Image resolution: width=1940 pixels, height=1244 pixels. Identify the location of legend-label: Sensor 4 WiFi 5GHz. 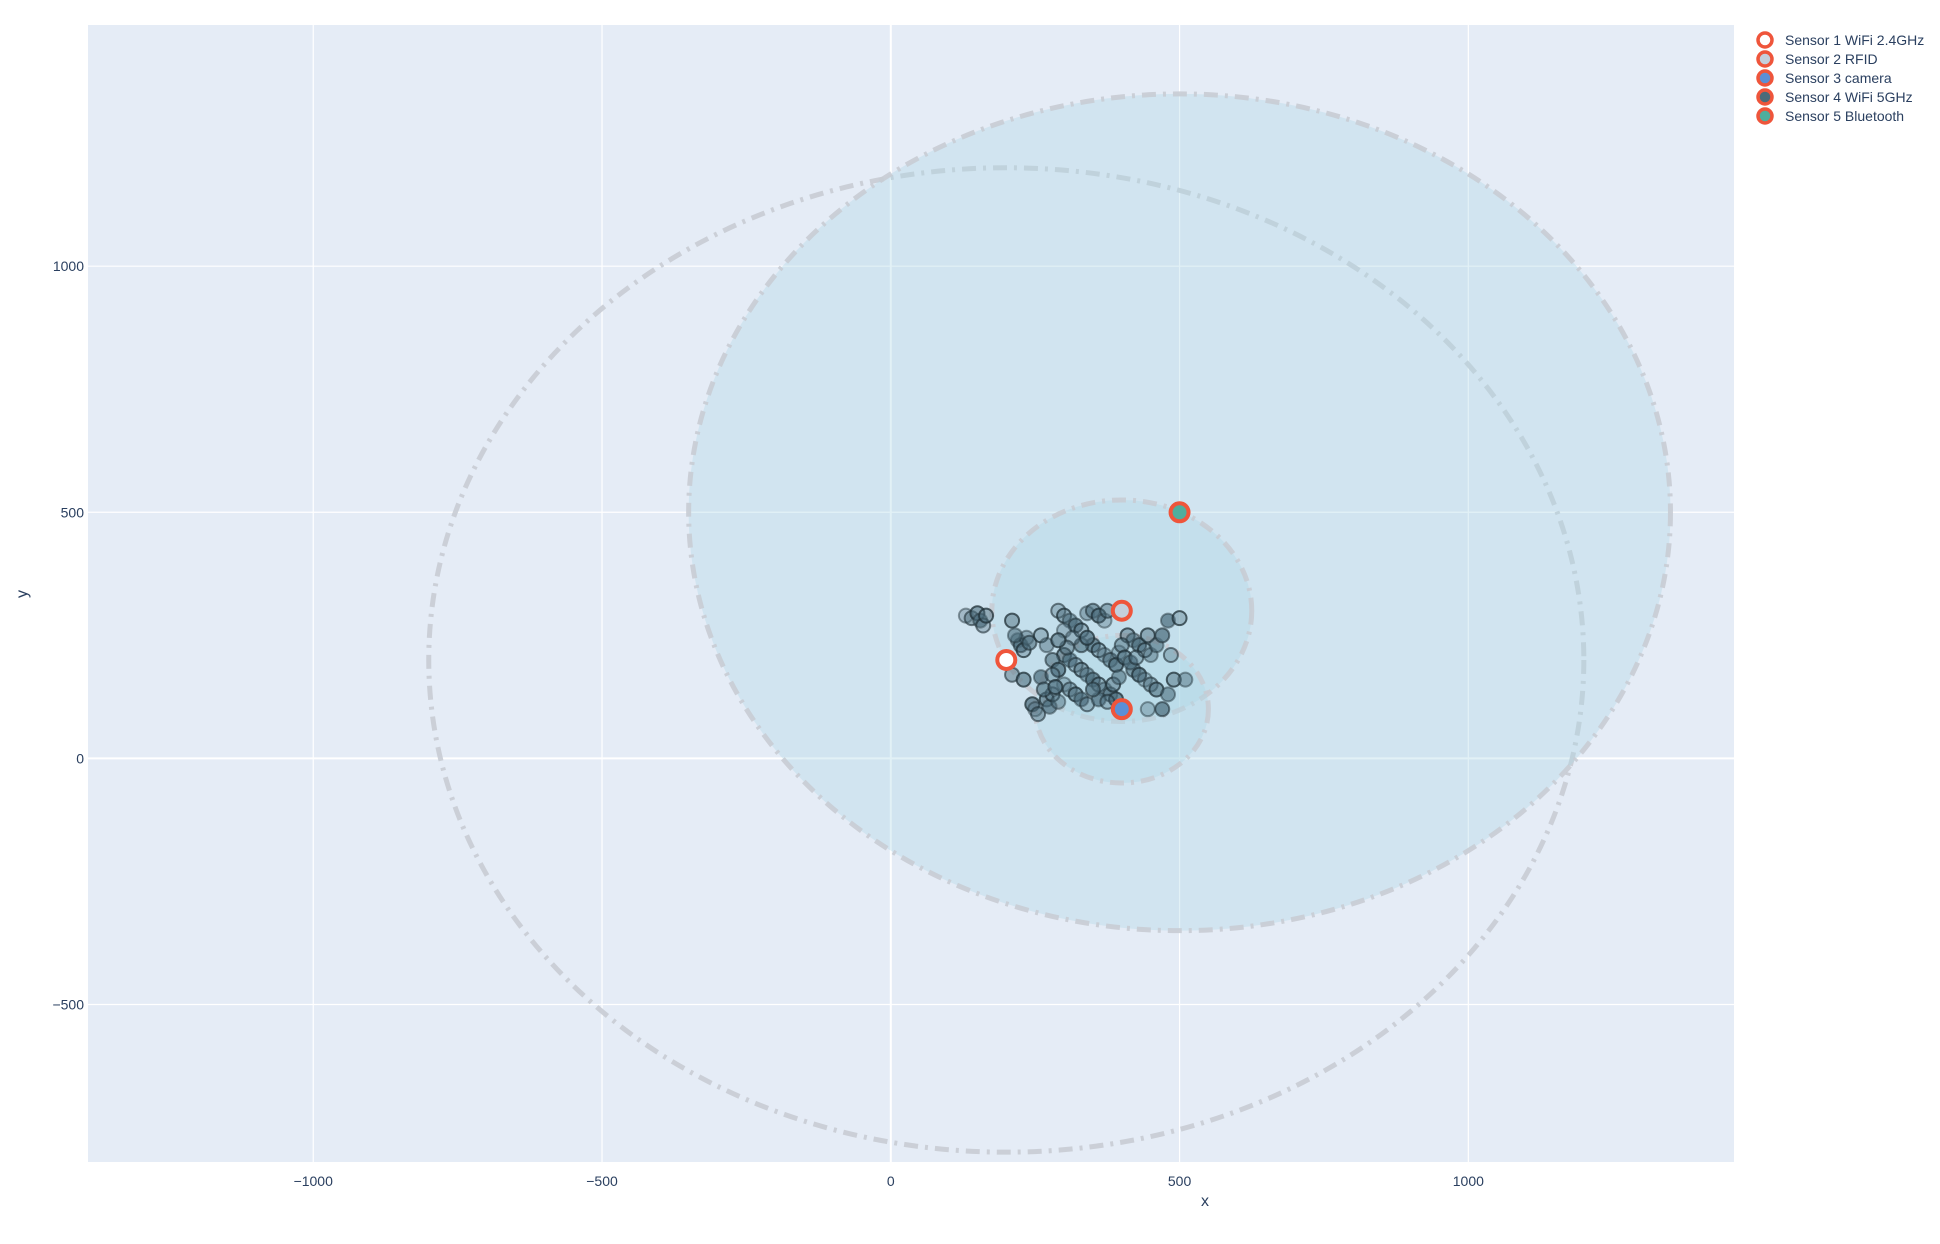
(1849, 97).